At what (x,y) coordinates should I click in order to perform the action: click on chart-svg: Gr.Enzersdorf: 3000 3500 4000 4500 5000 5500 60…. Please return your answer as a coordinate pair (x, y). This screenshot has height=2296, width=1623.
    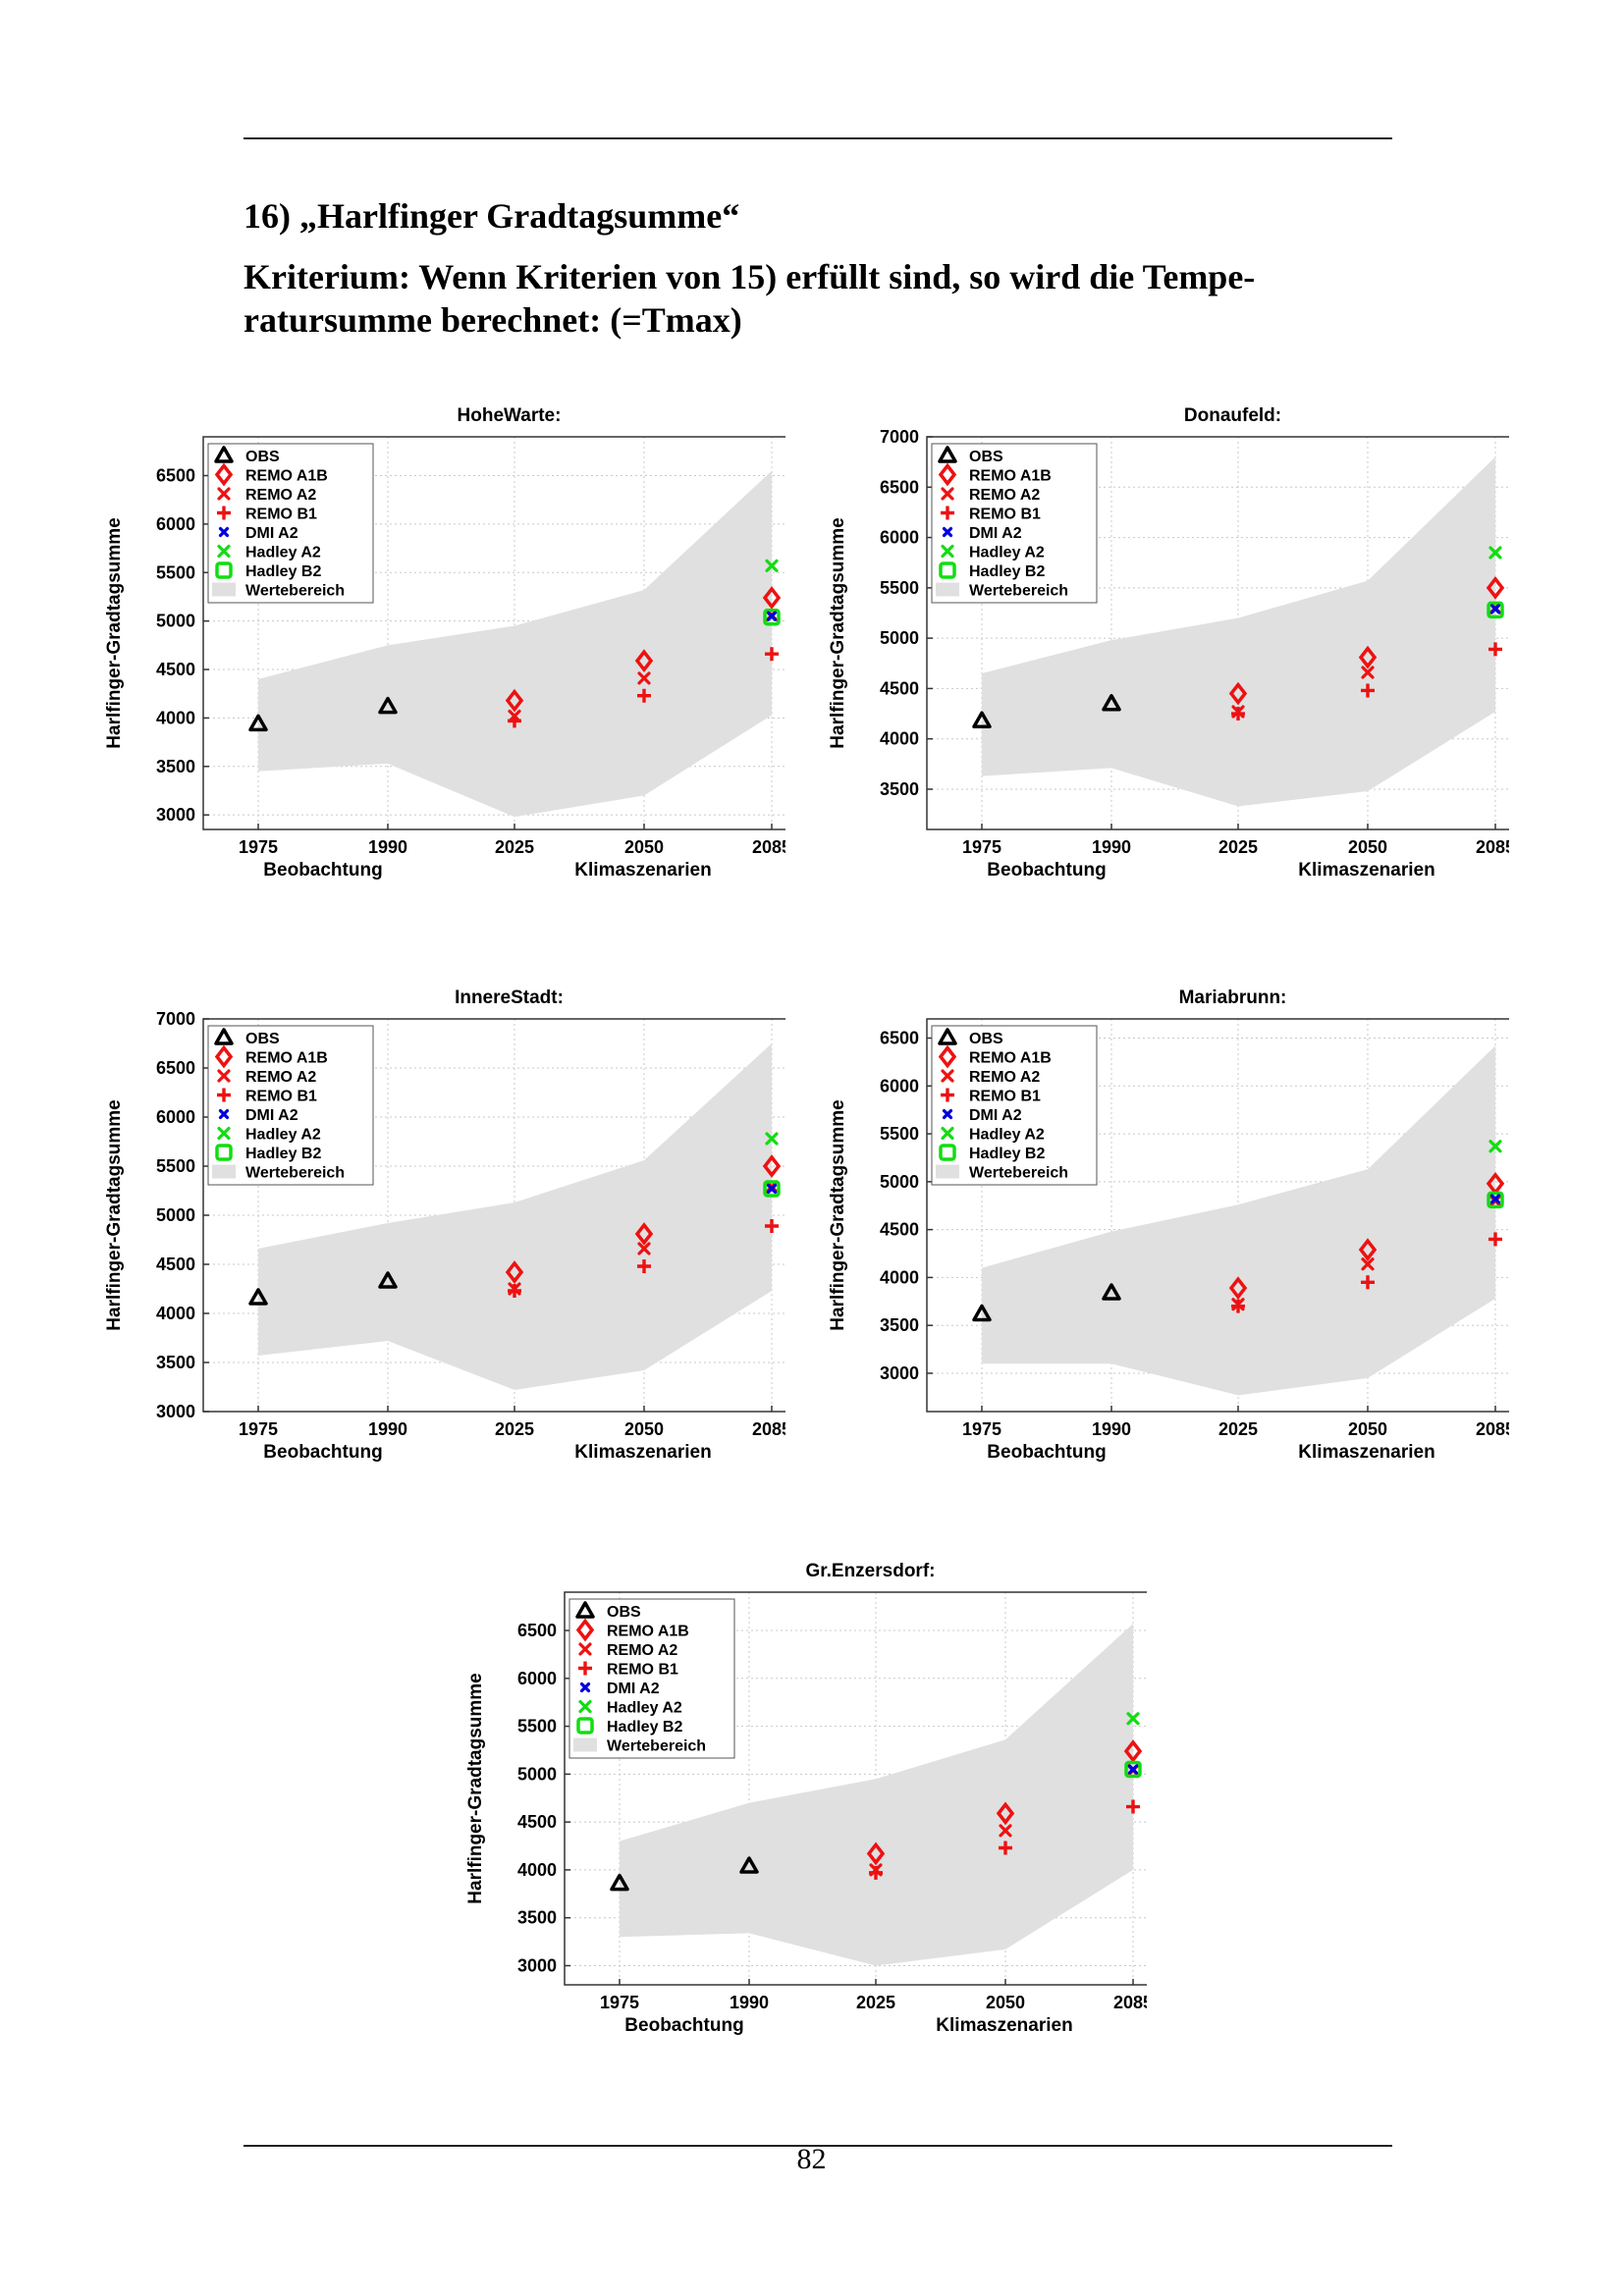
    Looking at the image, I should click on (806, 1799).